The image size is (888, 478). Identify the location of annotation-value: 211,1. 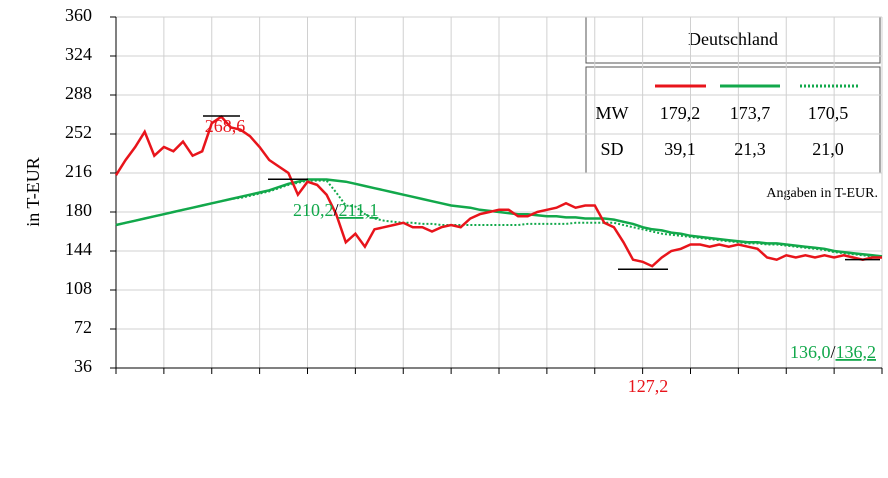
(359, 210).